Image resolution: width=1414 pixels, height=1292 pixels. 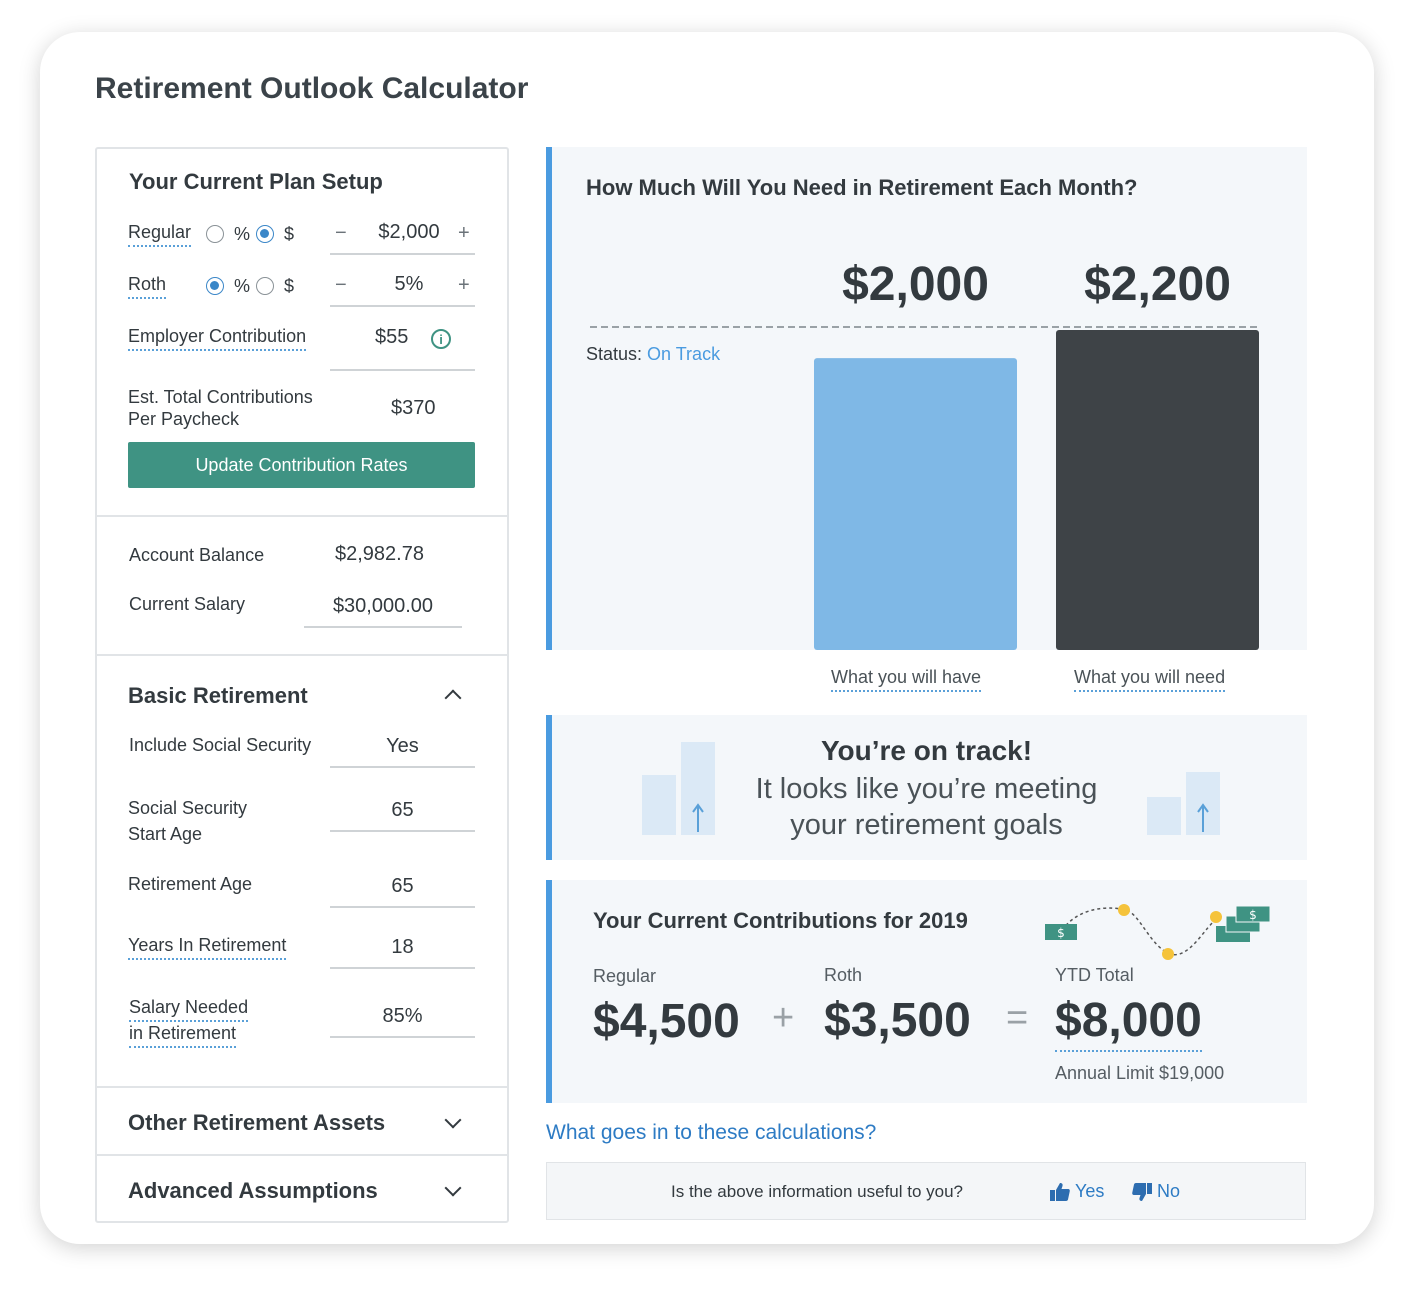 I want to click on roth-underline, so click(x=402, y=306).